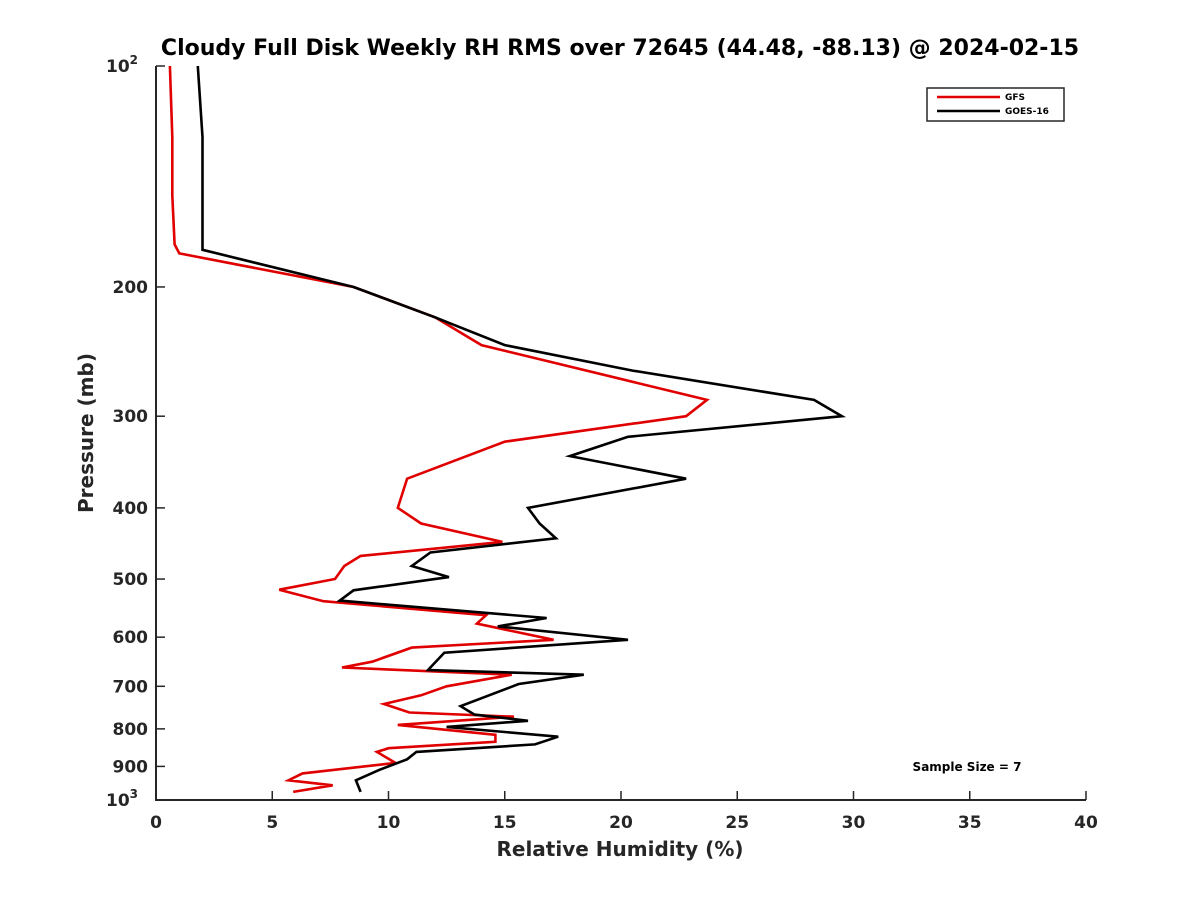  Describe the element at coordinates (624, 812) in the screenshot. I see `x-axis-ticks: 0 5 10 15 20 25 30 35 40` at that location.